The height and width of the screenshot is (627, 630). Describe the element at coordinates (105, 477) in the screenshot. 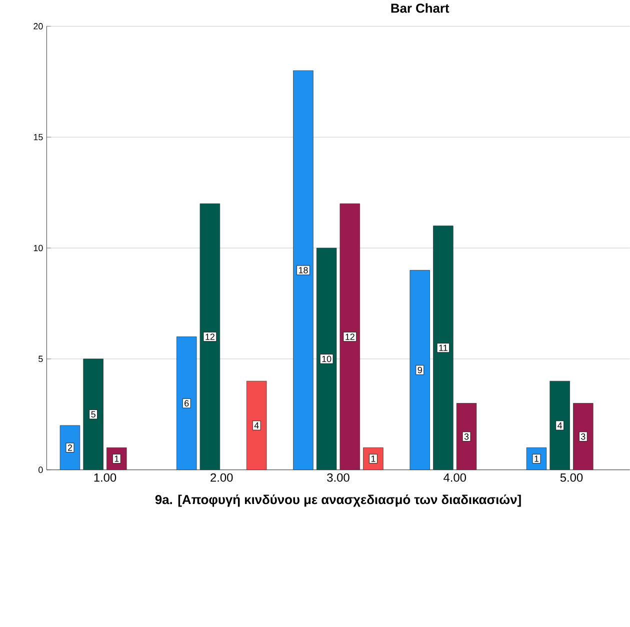

I see `x-tick-label: 1.00` at that location.